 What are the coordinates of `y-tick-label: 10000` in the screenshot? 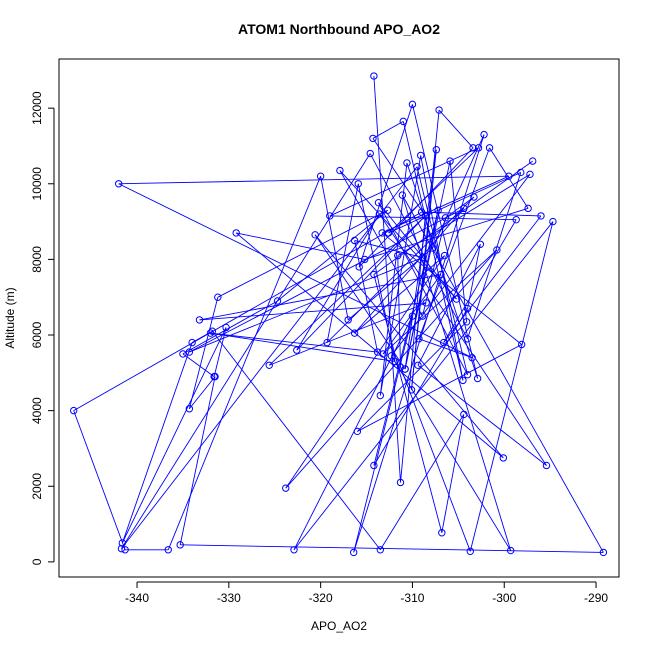 It's located at (37, 184).